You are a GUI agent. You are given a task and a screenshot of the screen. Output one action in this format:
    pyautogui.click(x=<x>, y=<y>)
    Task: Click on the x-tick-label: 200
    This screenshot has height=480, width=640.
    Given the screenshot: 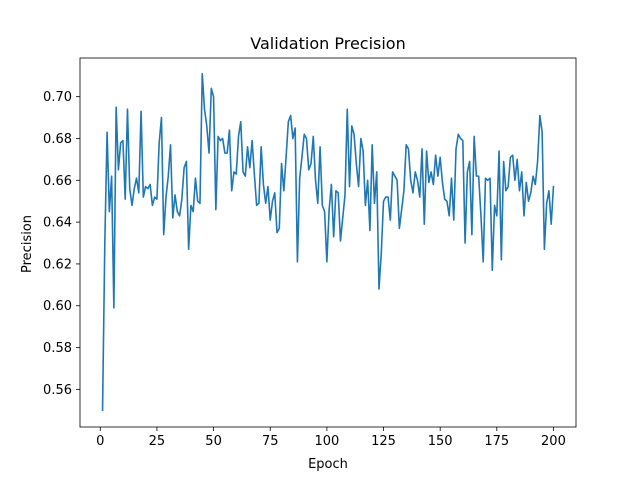 What is the action you would take?
    pyautogui.click(x=553, y=441)
    